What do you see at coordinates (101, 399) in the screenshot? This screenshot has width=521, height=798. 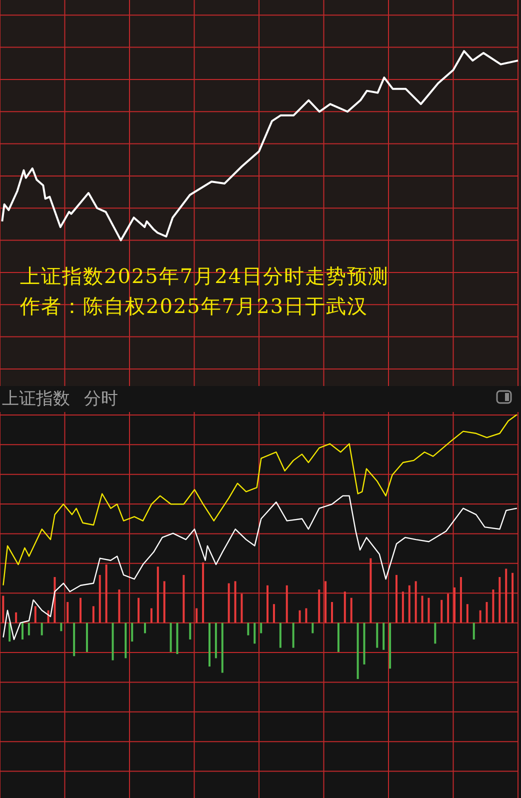 I see `chart-subtitle: 分时` at bounding box center [101, 399].